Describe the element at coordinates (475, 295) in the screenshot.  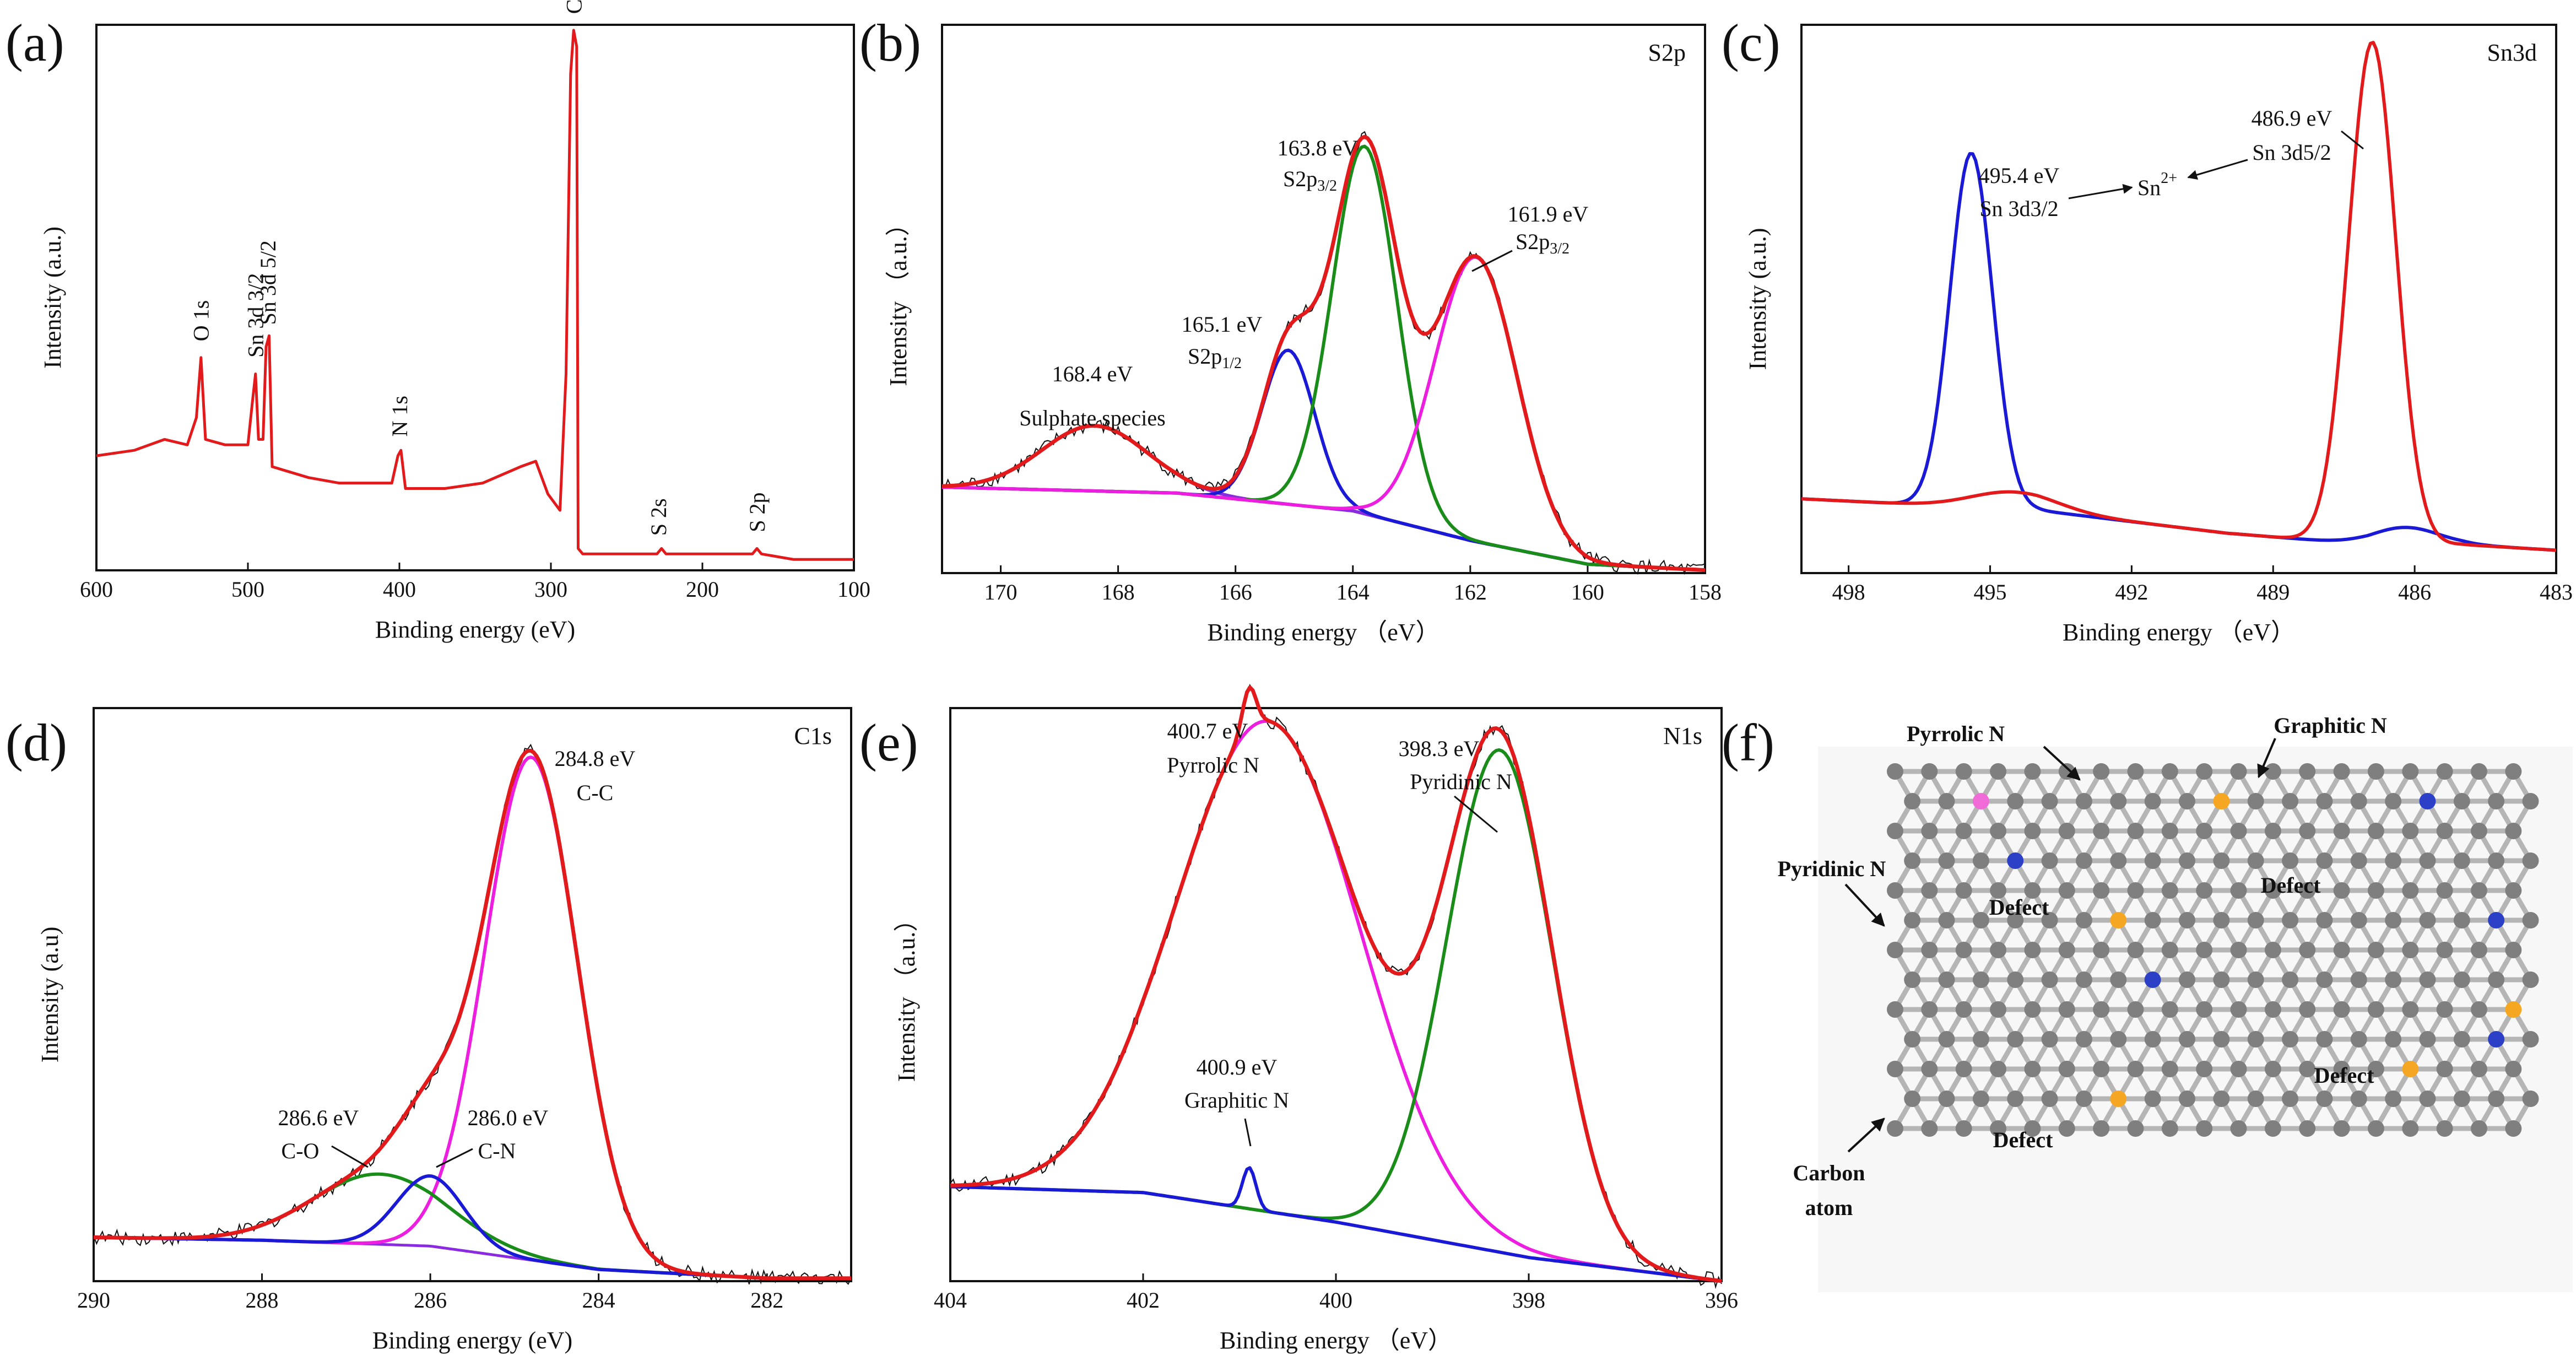
I see `survey-spectrum-line` at that location.